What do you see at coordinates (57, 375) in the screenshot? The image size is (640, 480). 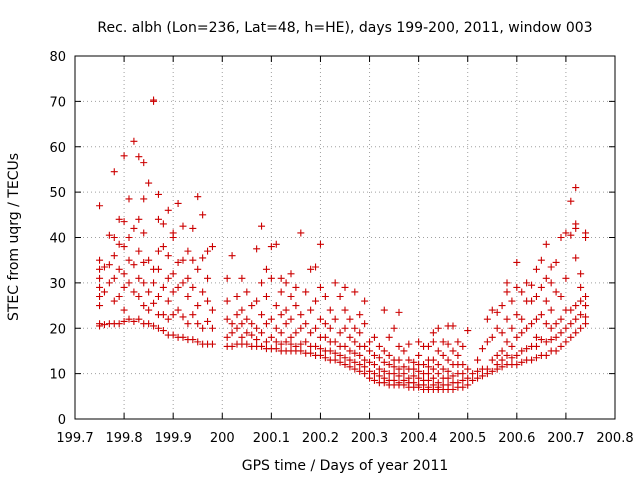 I see `y-tick-label: 10` at bounding box center [57, 375].